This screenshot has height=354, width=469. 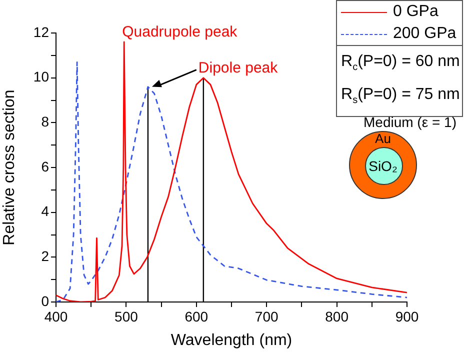 What do you see at coordinates (410, 122) in the screenshot?
I see `annotation: Medium (ε = 1)` at bounding box center [410, 122].